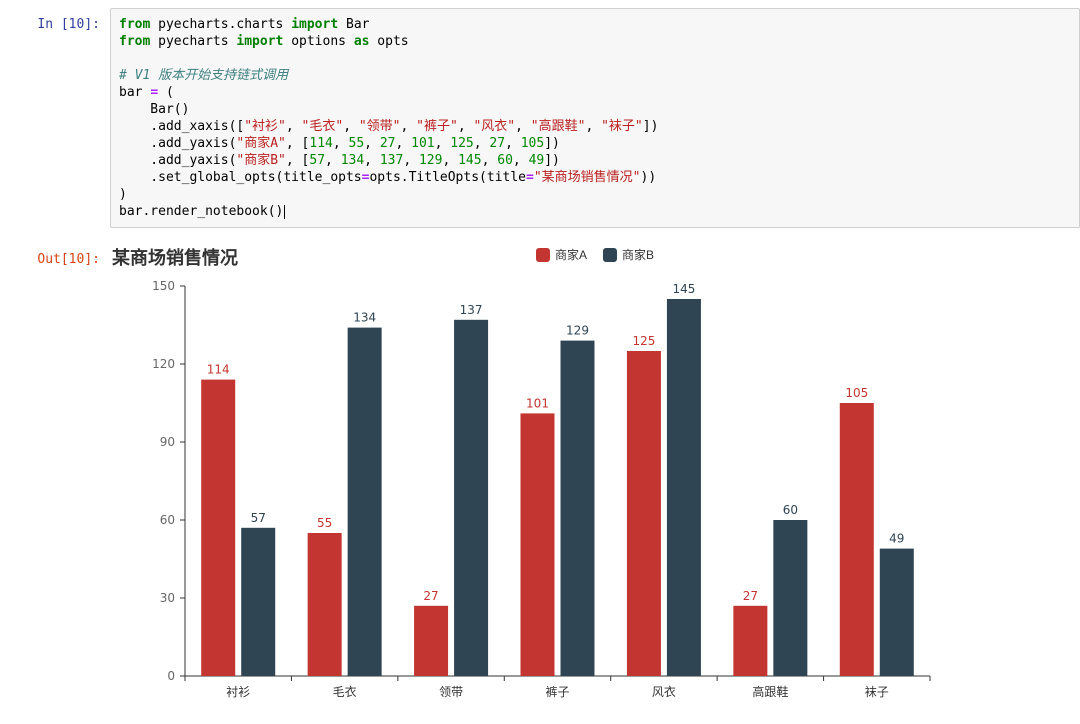 The width and height of the screenshot is (1080, 724). I want to click on bar-商家B-领带, so click(471, 497).